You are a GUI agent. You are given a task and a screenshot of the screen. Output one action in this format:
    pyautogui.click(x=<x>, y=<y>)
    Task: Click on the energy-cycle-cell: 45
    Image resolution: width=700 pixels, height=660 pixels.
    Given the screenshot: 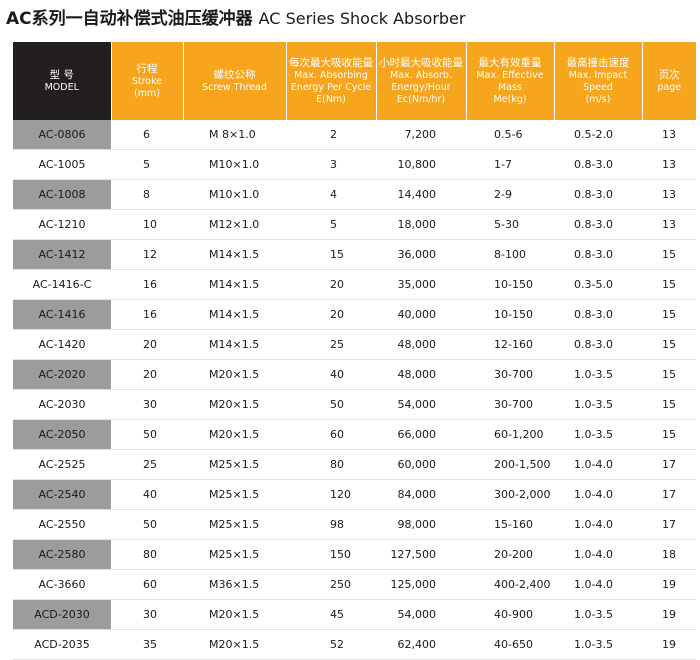 What is the action you would take?
    pyautogui.click(x=331, y=614)
    